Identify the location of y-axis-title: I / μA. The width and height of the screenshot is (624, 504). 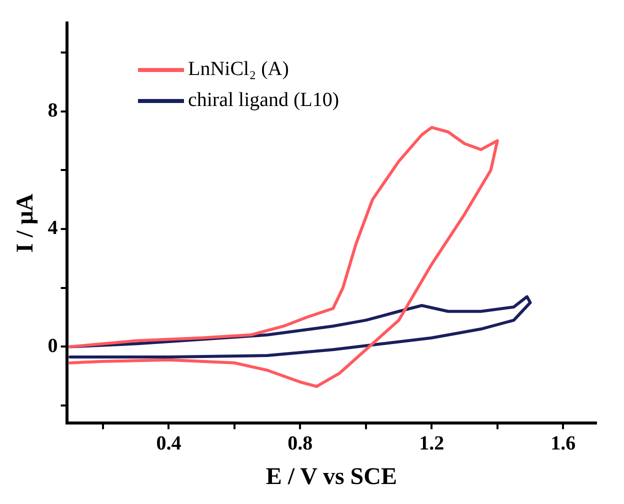
(25, 222).